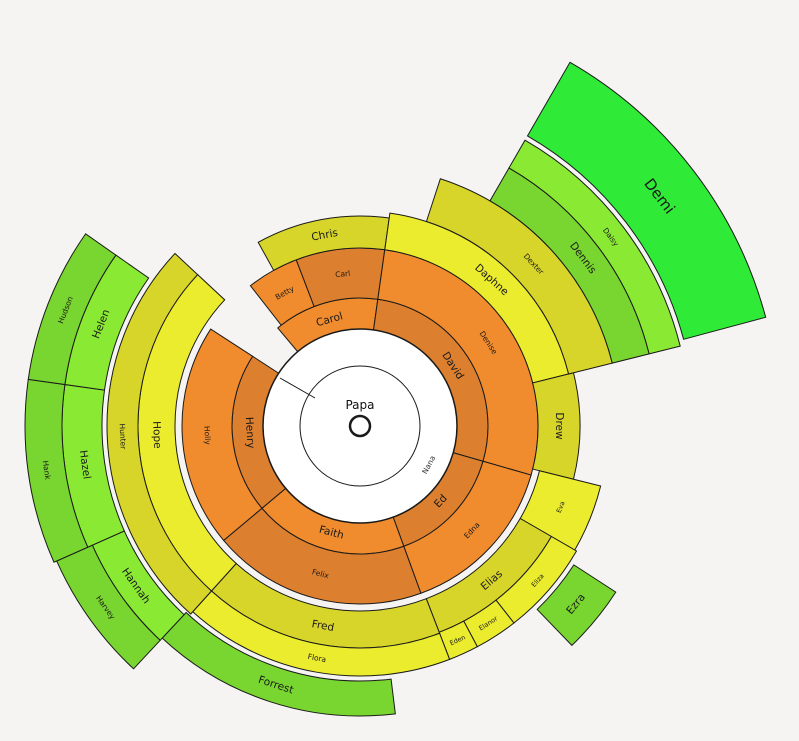 The image size is (799, 741). I want to click on seg-hunter, so click(159, 433).